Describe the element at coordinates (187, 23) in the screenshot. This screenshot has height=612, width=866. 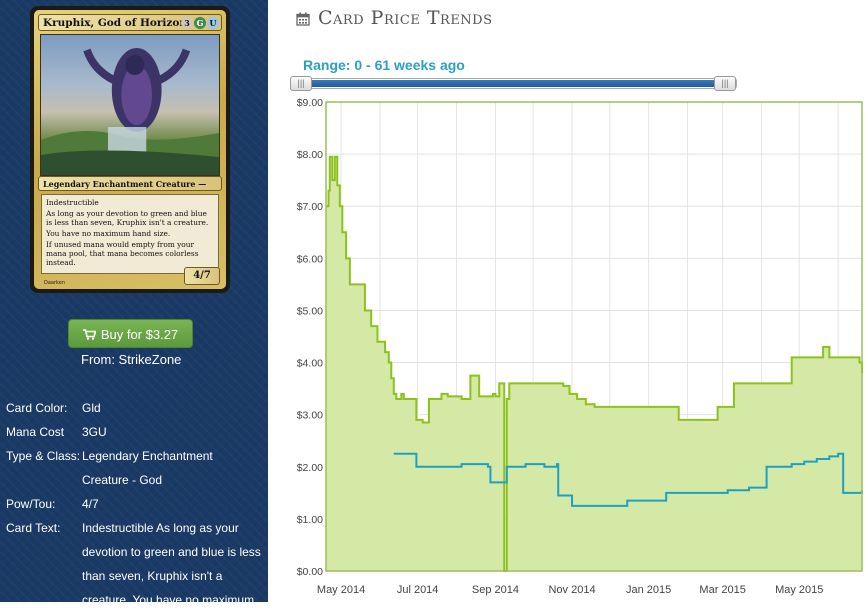
I see `mana-symbol-generic-icon: 3` at that location.